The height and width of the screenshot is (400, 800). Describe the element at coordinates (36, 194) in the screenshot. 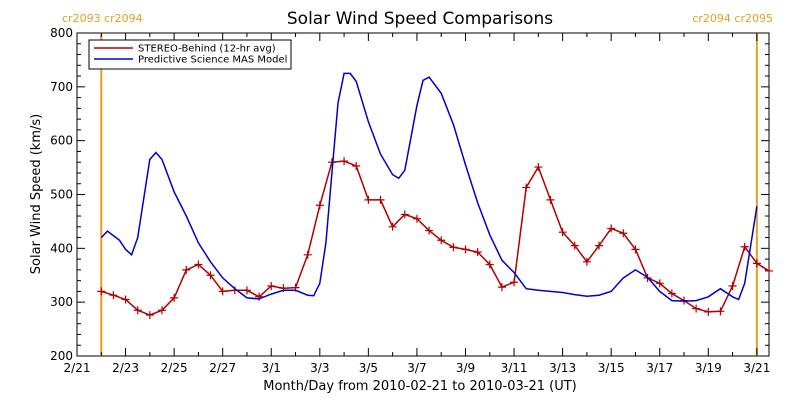

I see `y-axis-label: Solar Wind Speed (km/s)` at that location.